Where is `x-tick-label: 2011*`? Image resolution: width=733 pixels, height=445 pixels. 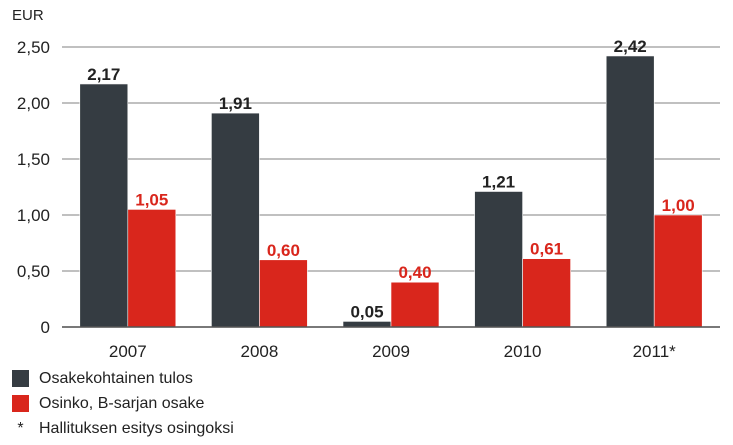
x-tick-label: 2011* is located at coordinates (655, 351).